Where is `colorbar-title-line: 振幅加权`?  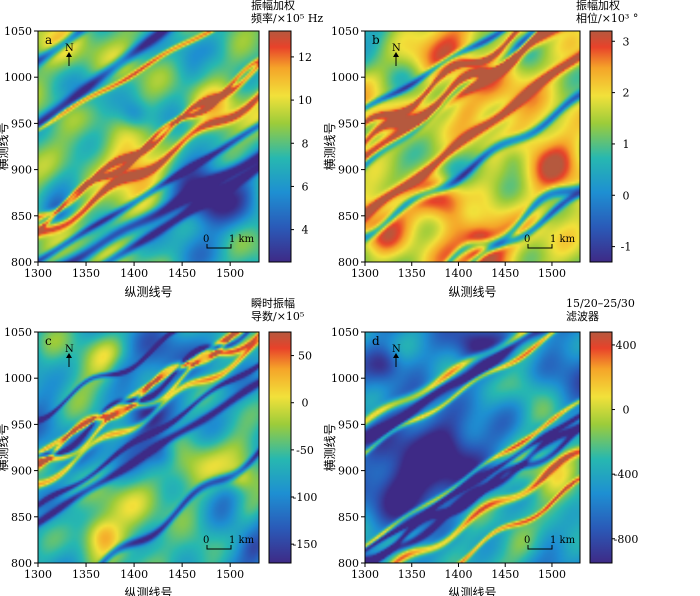
colorbar-title-line: 振幅加权 is located at coordinates (273, 6).